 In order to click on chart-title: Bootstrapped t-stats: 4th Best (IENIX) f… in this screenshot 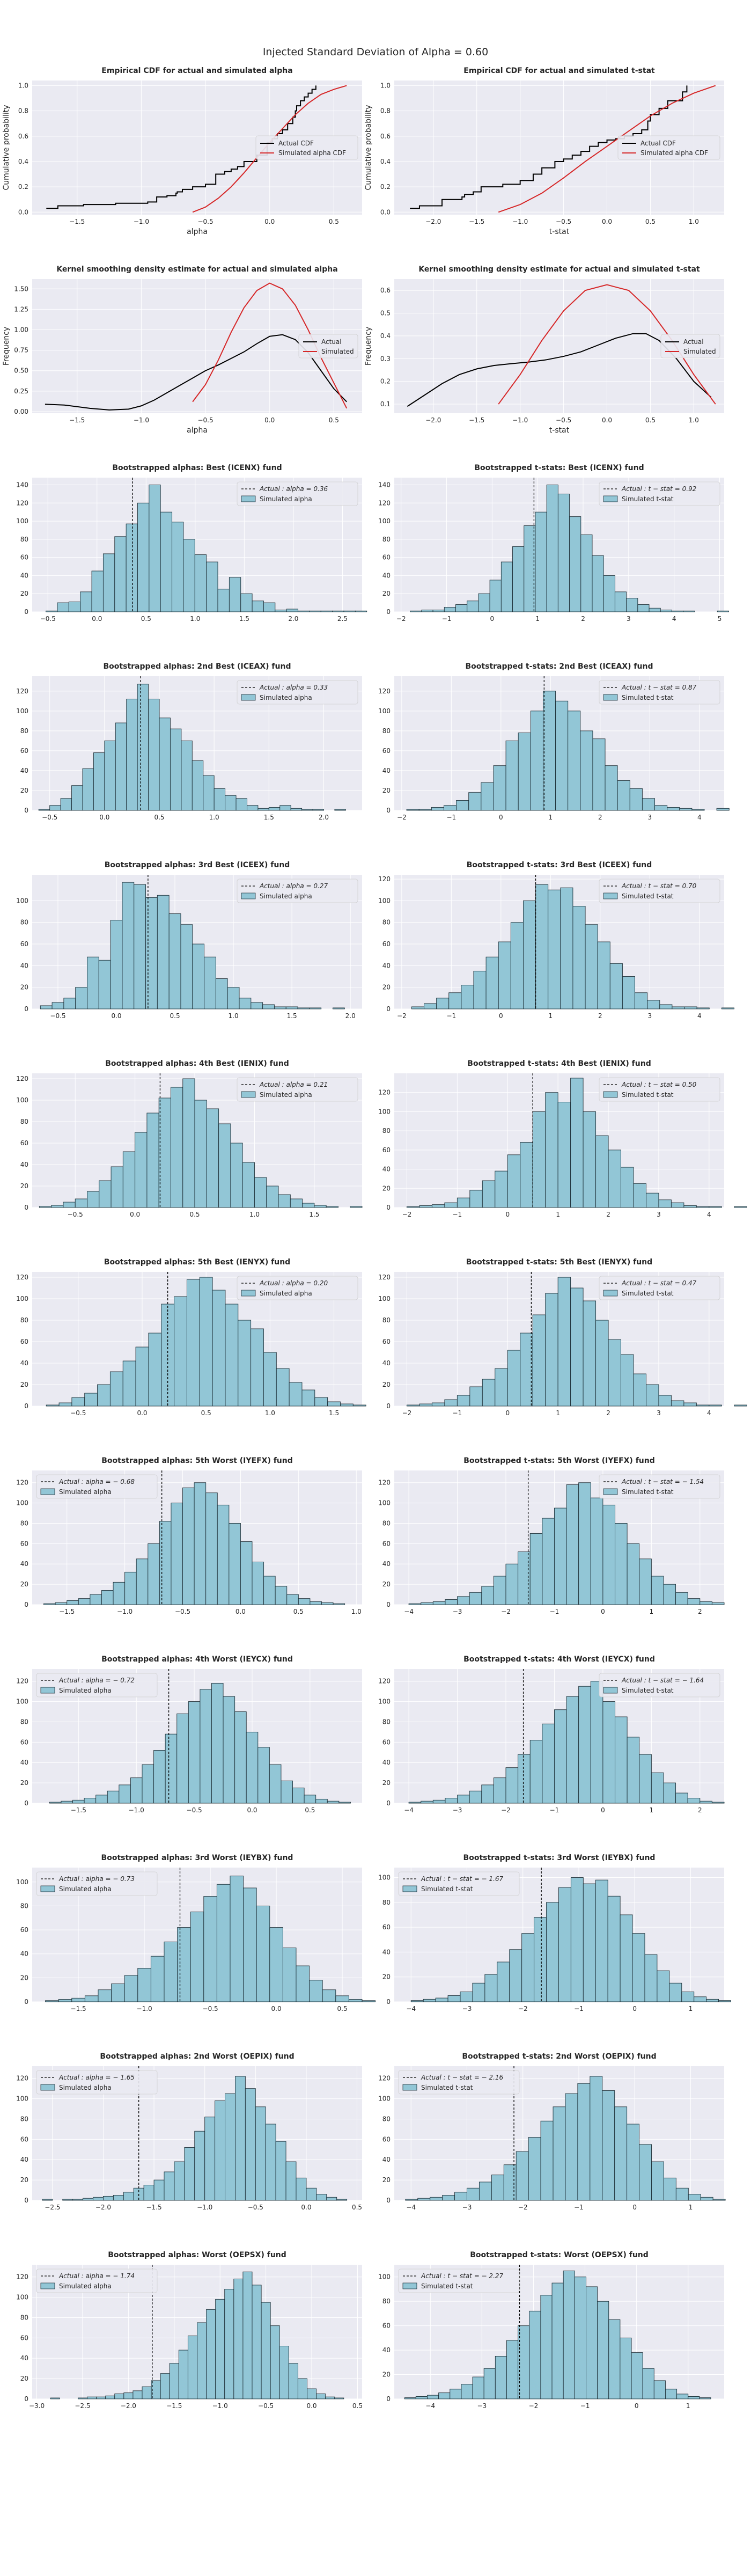, I will do `click(559, 1063)`.